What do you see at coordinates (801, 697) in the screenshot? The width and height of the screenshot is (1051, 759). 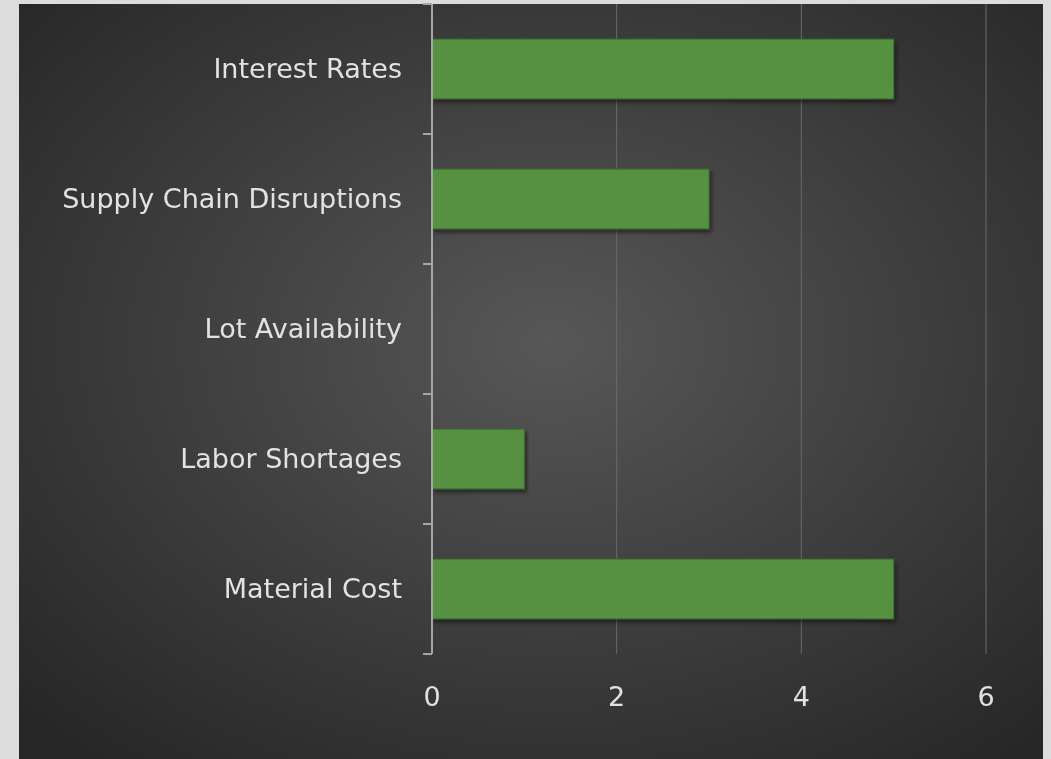 I see `x-tick-label: 4` at bounding box center [801, 697].